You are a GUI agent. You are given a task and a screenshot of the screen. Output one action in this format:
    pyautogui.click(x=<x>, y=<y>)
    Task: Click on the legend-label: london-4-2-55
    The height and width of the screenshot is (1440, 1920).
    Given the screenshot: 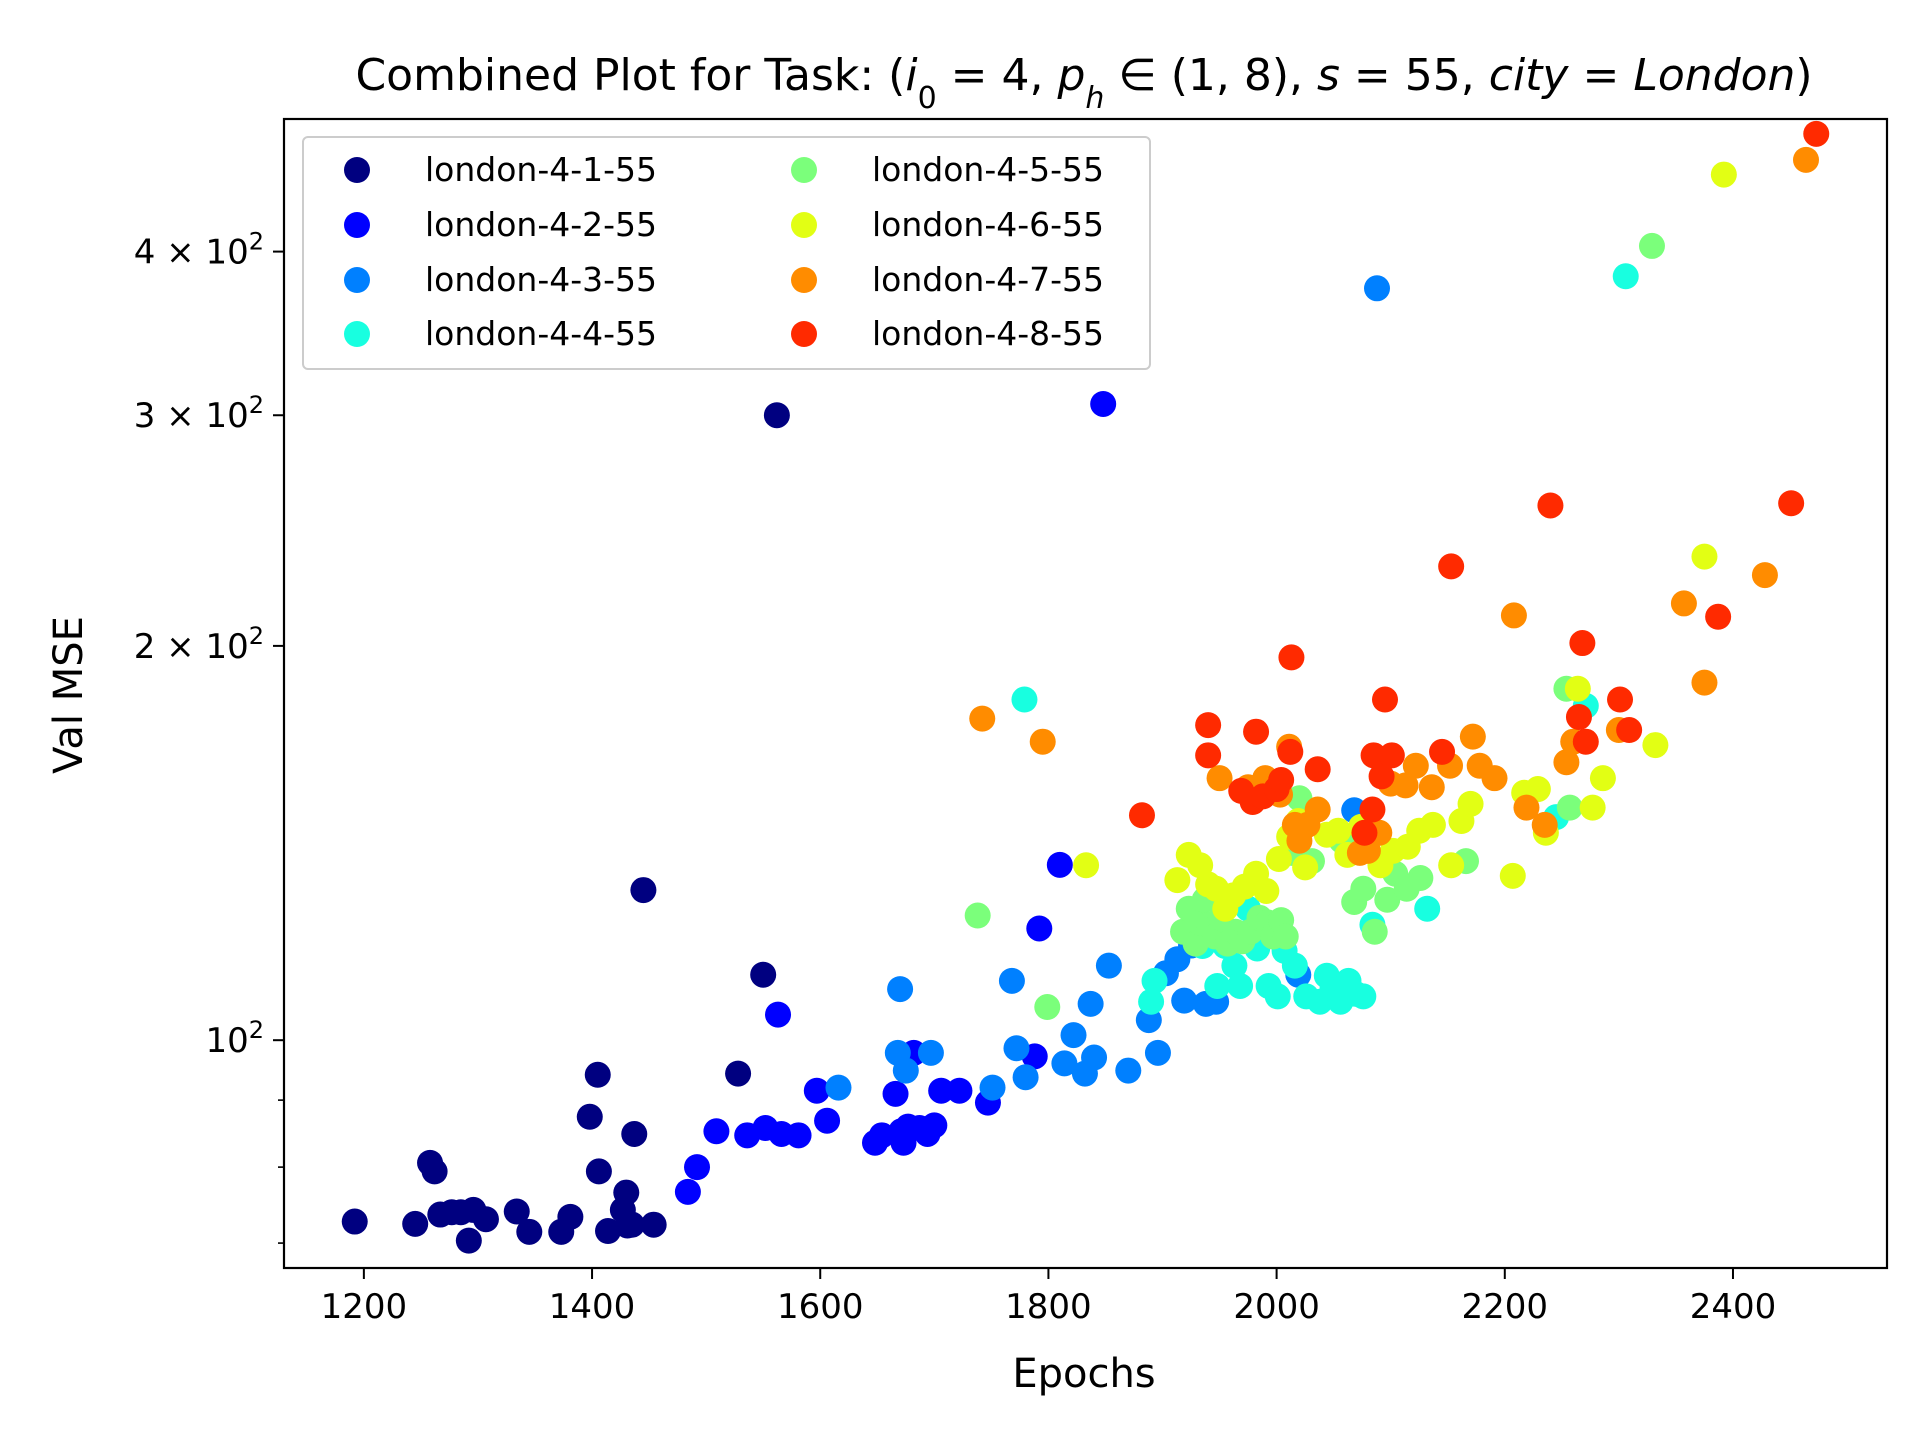 What is the action you would take?
    pyautogui.click(x=541, y=224)
    